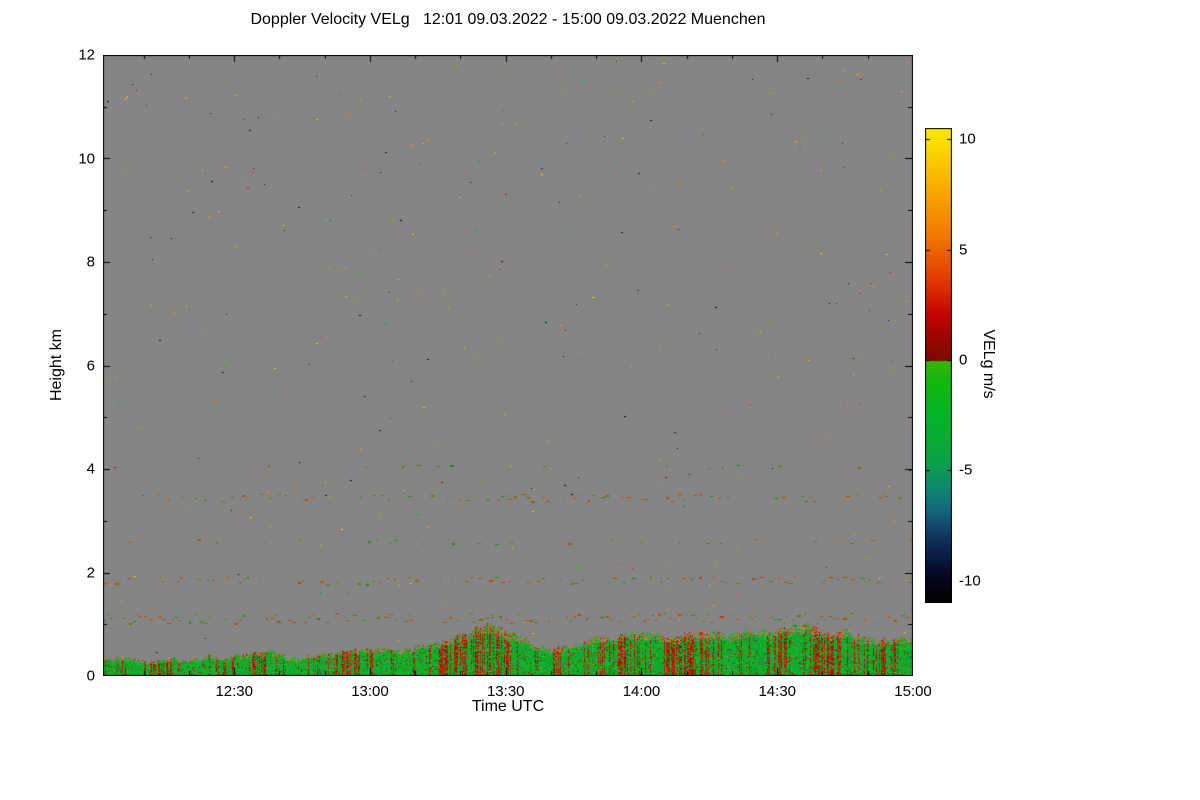 This screenshot has height=800, width=1200. I want to click on colorbar-title: VELg m/s, so click(988, 364).